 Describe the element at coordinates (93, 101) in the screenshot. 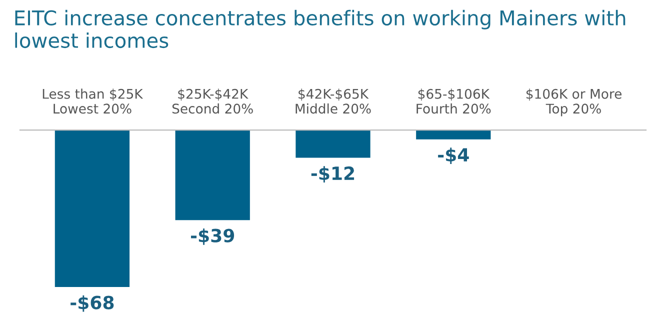

I see `x-tick-label: Less than $25K Lowest 20%` at that location.